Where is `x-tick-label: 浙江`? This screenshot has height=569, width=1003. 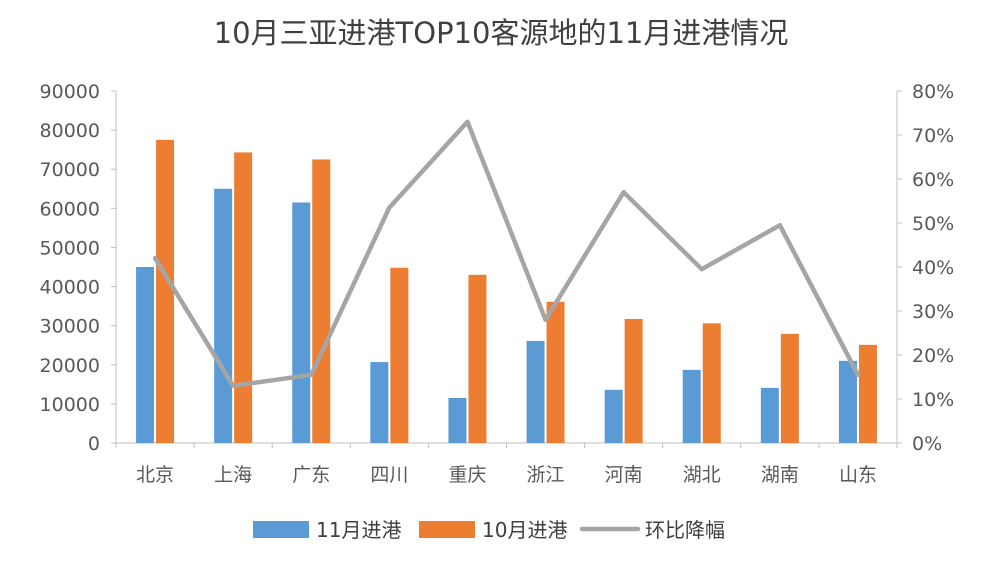 x-tick-label: 浙江 is located at coordinates (546, 475).